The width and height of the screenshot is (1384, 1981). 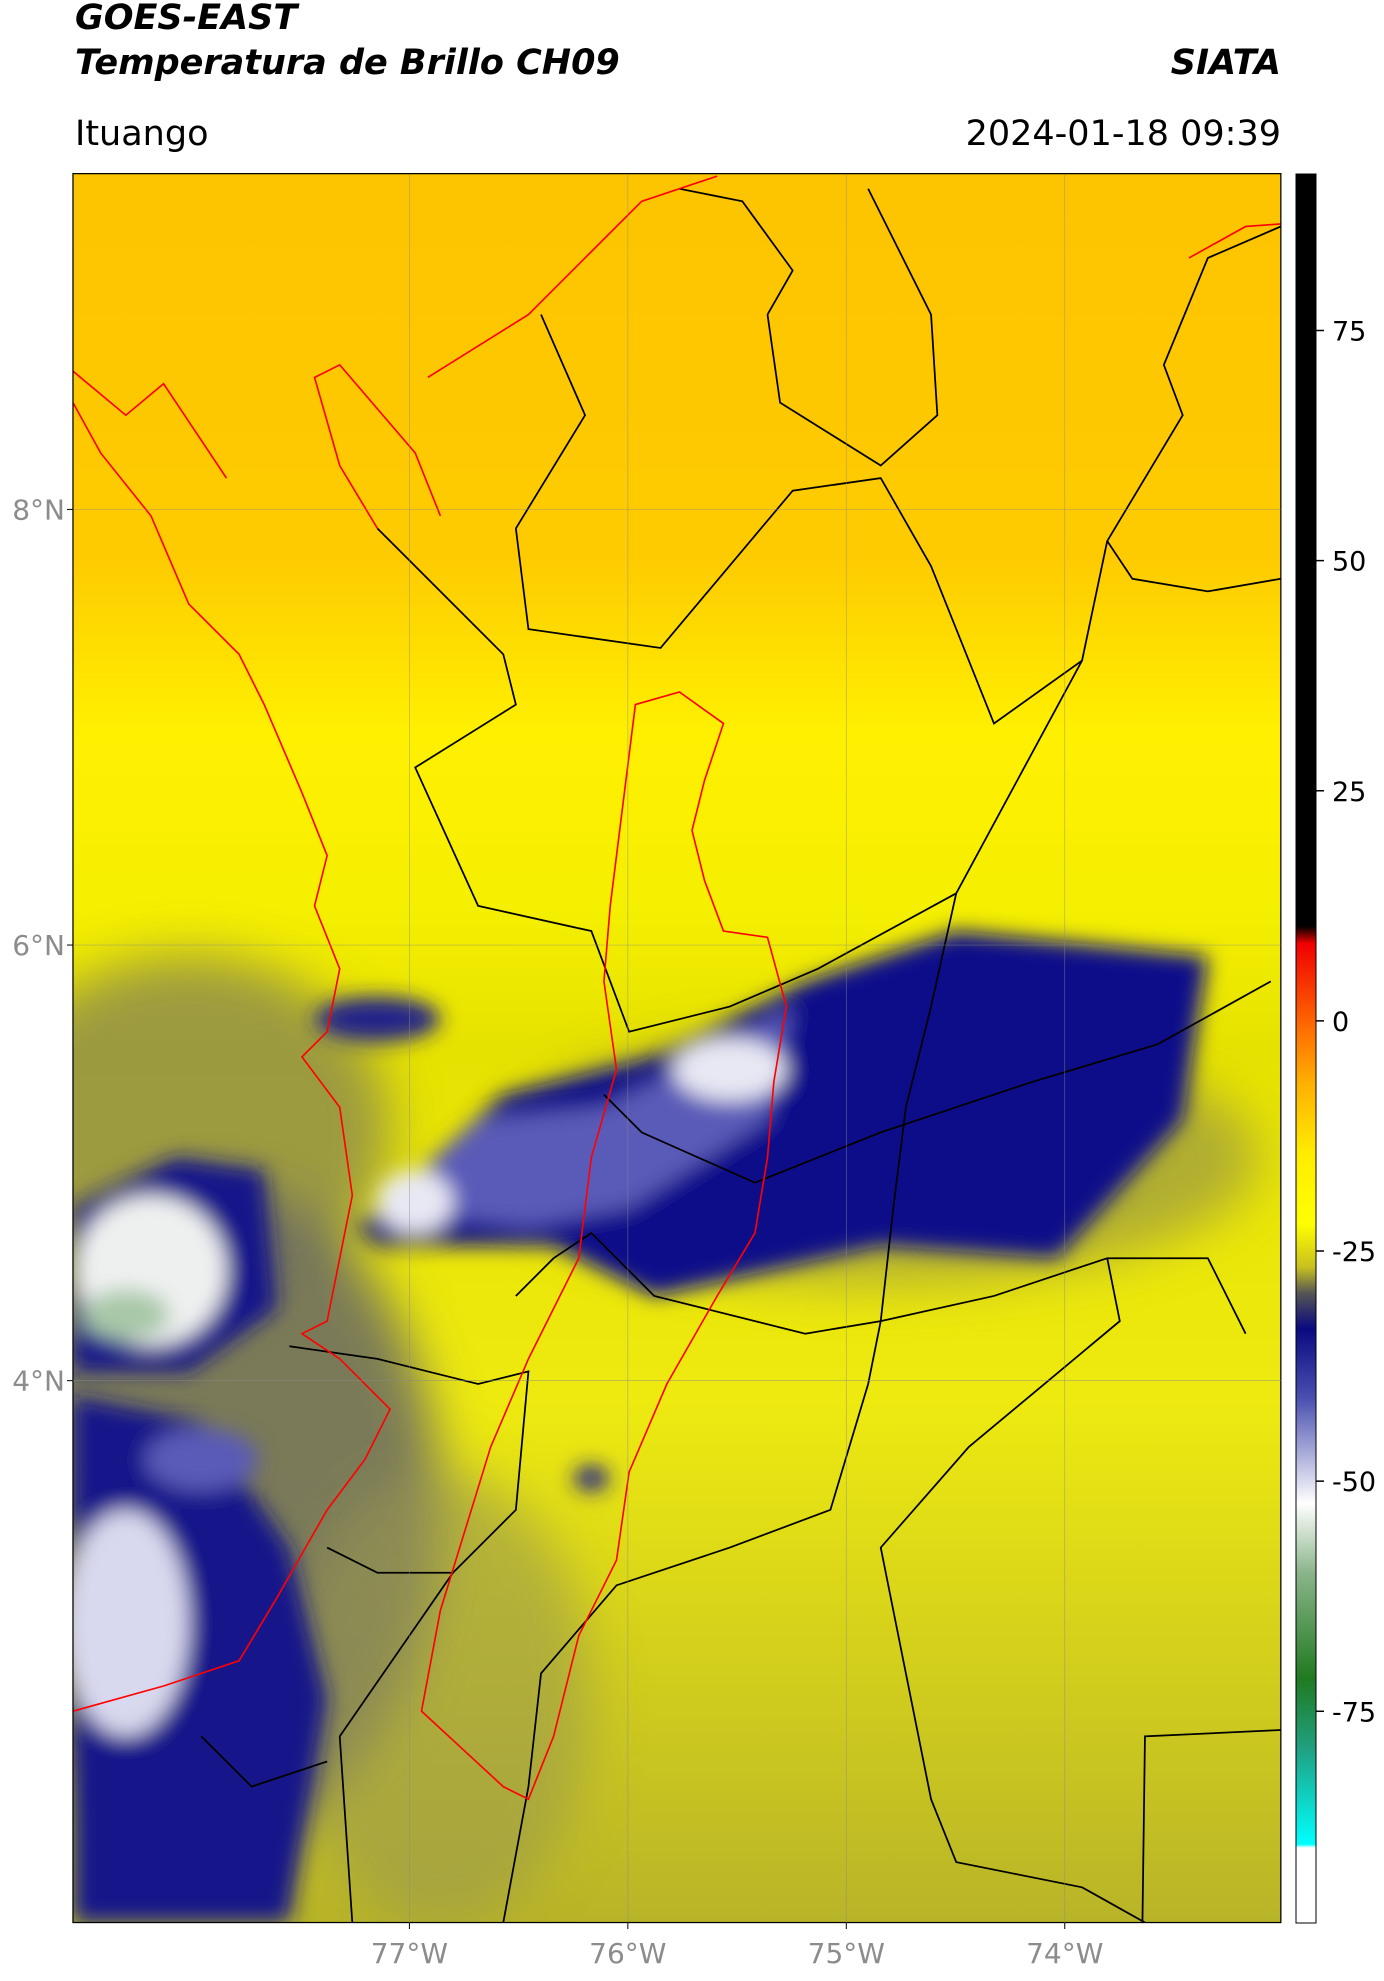 What do you see at coordinates (1340, 1022) in the screenshot?
I see `colorbar-tick-label: 0` at bounding box center [1340, 1022].